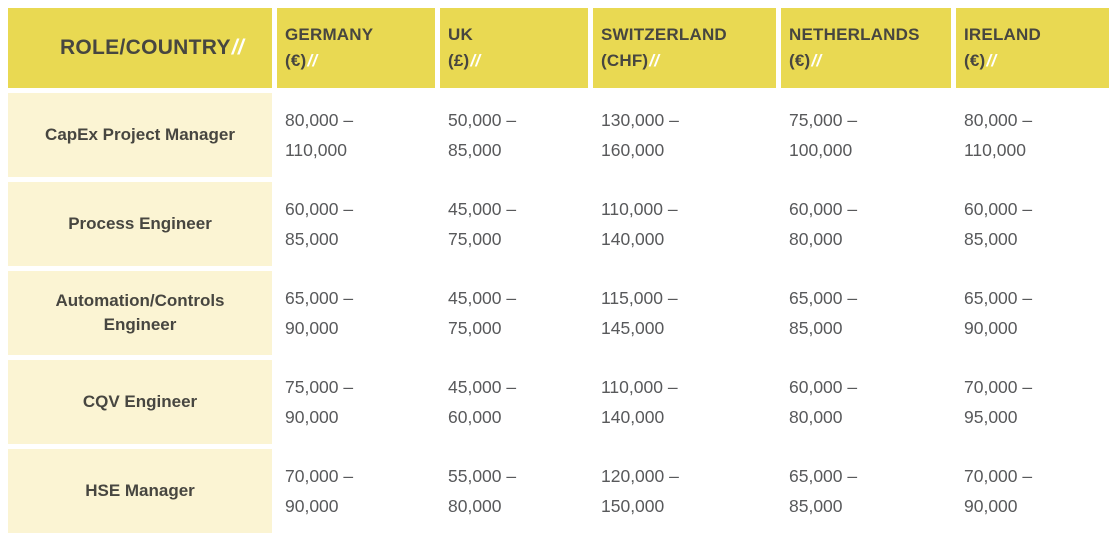 The width and height of the screenshot is (1117, 536). I want to click on salary-range-cell: 120,000 – 150,000, so click(684, 491).